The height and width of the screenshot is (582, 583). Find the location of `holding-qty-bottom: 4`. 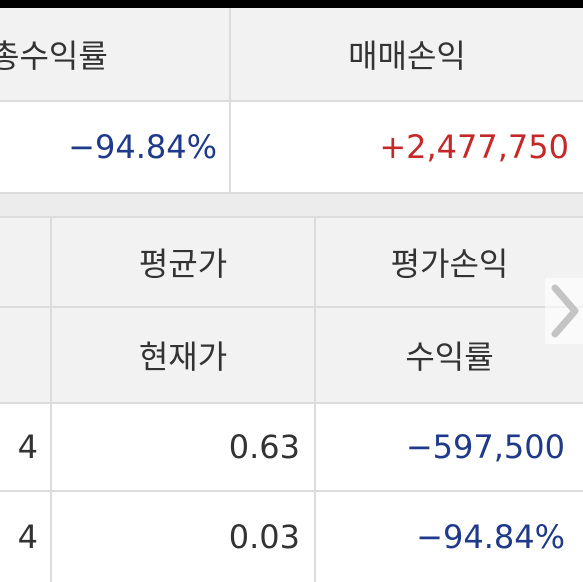

holding-qty-bottom: 4 is located at coordinates (25, 537).